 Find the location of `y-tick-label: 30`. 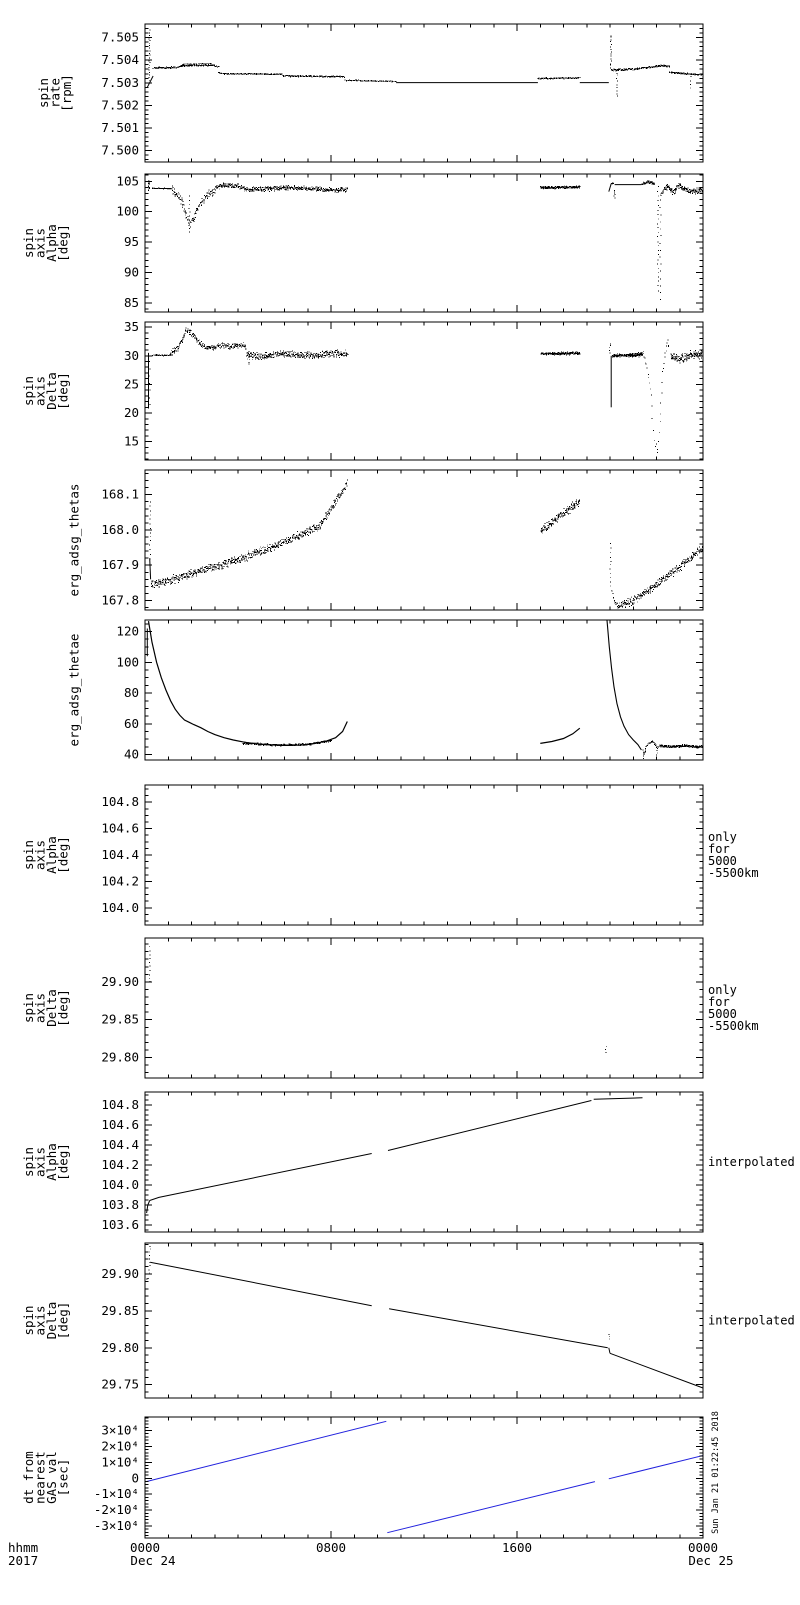

y-tick-label: 30 is located at coordinates (131, 355).